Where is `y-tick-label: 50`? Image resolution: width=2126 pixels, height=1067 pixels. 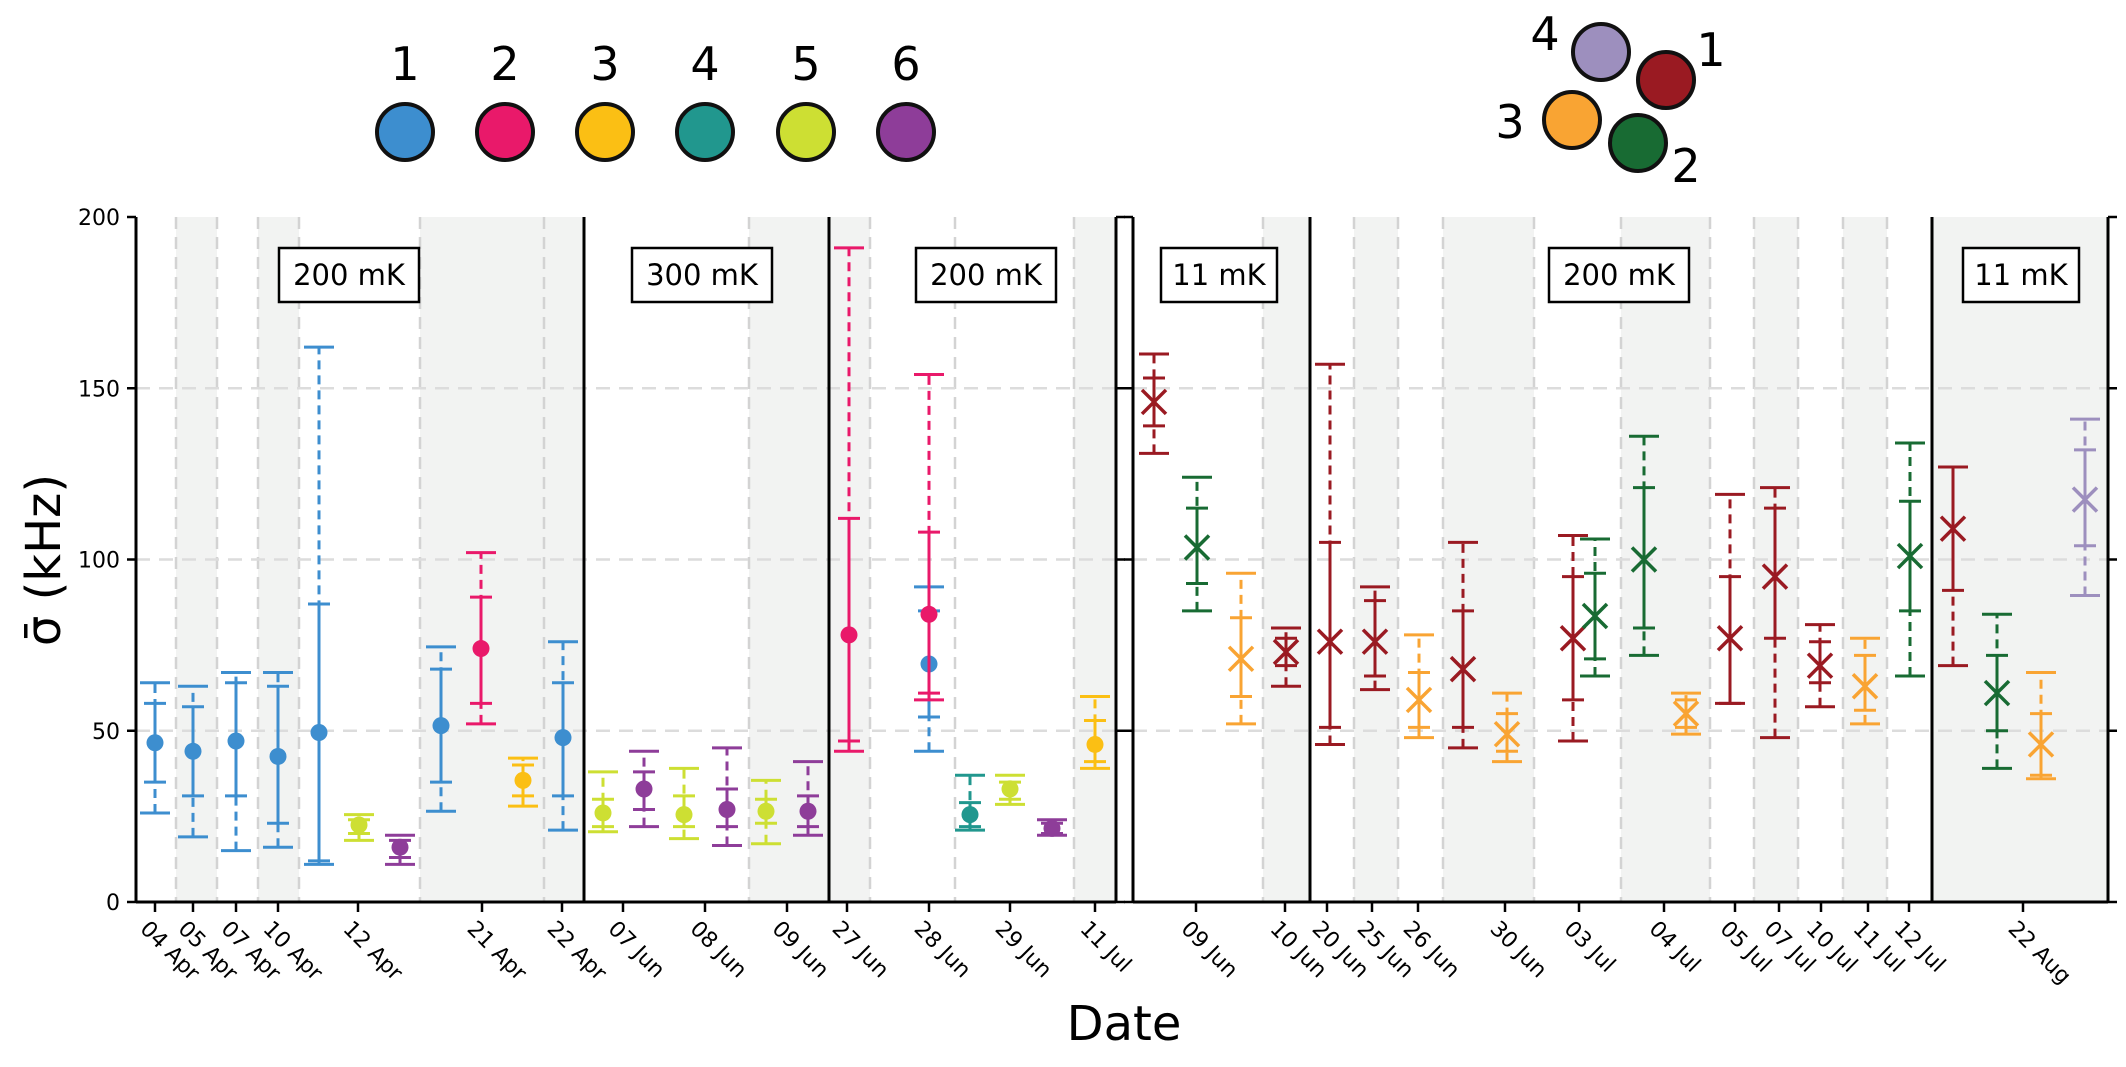 y-tick-label: 50 is located at coordinates (106, 732).